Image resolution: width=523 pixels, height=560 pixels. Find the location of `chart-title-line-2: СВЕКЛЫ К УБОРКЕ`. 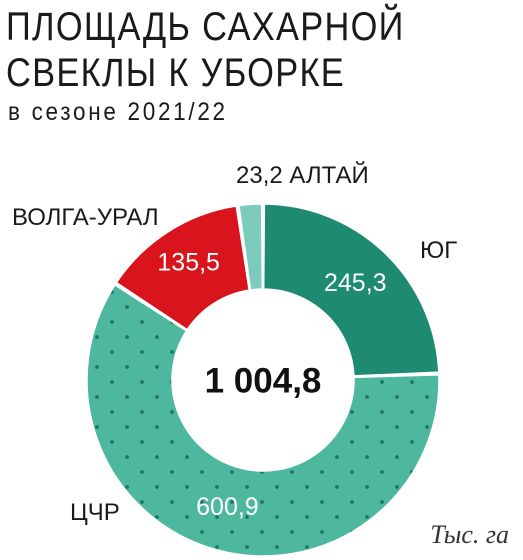

chart-title-line-2: СВЕКЛЫ К УБОРКЕ is located at coordinates (176, 73).